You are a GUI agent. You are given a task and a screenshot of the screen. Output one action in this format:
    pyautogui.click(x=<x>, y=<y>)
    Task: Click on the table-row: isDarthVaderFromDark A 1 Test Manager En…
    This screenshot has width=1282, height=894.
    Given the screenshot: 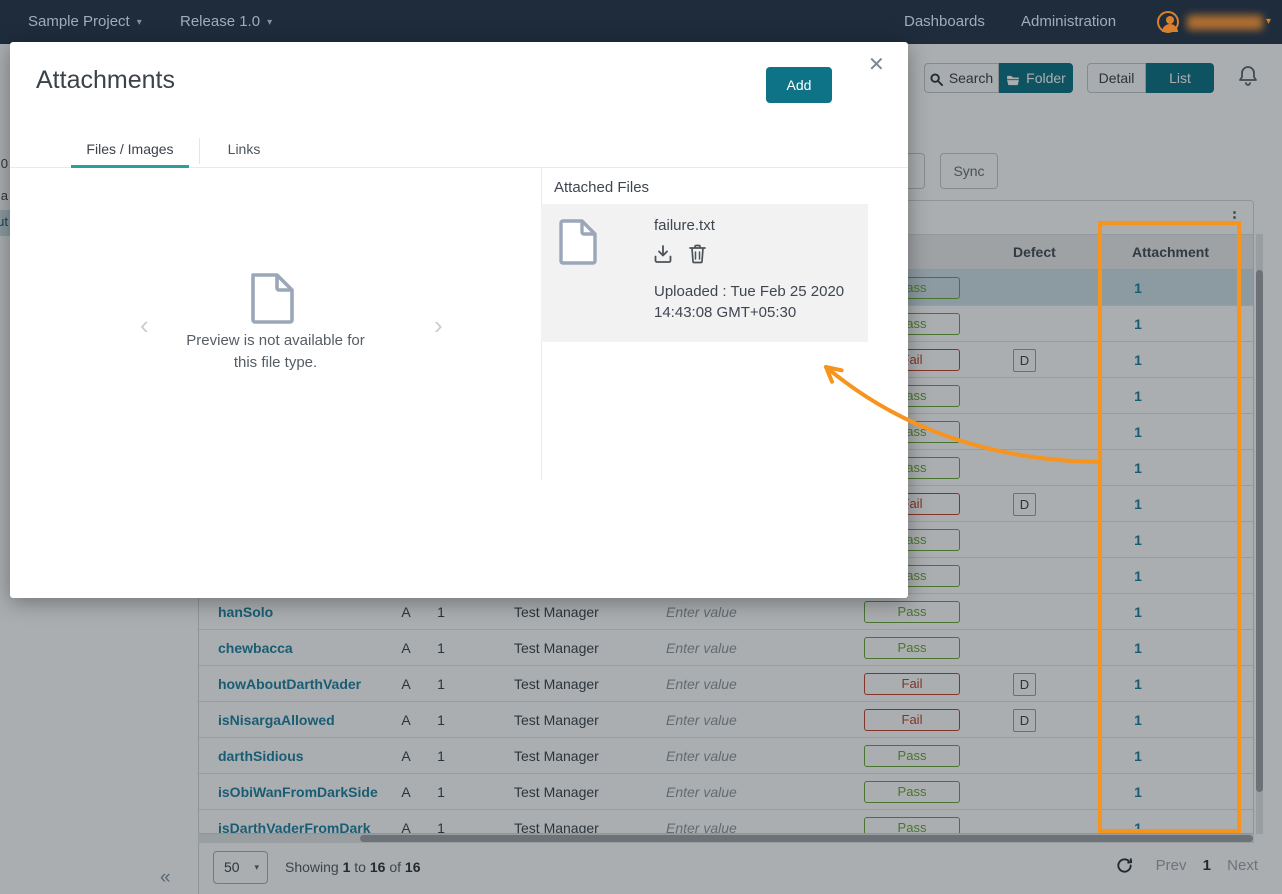 What is the action you would take?
    pyautogui.click(x=726, y=822)
    